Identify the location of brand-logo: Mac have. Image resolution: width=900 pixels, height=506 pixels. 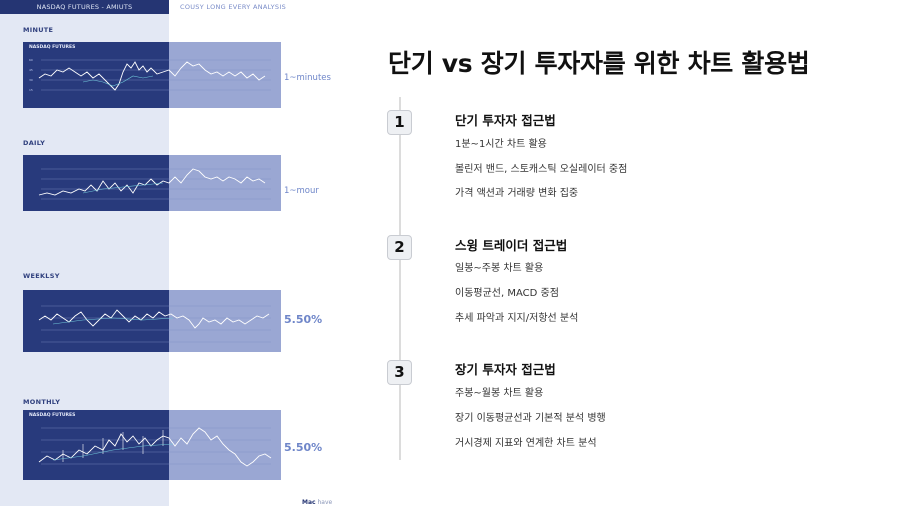
(317, 502).